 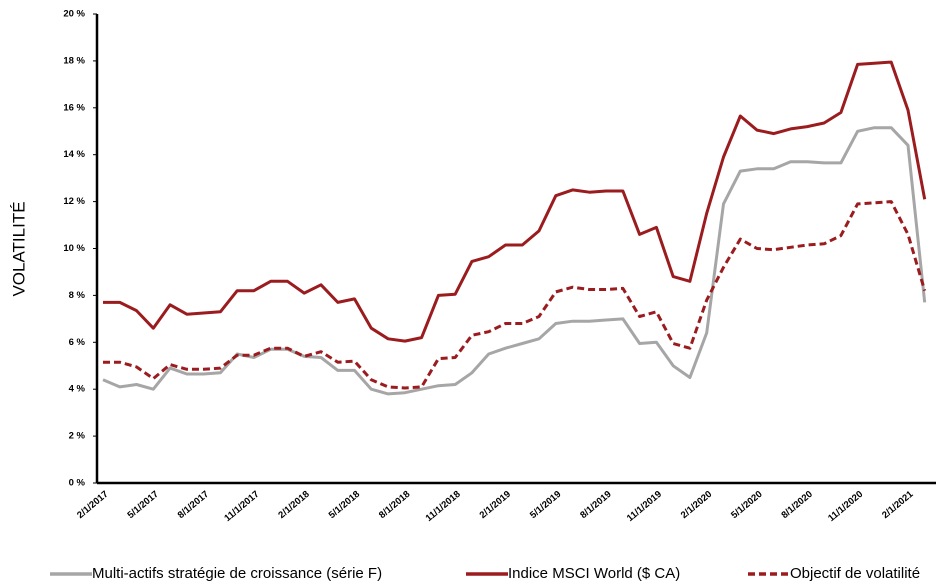 What do you see at coordinates (443, 506) in the screenshot?
I see `x-tick-label: 11/1/2018` at bounding box center [443, 506].